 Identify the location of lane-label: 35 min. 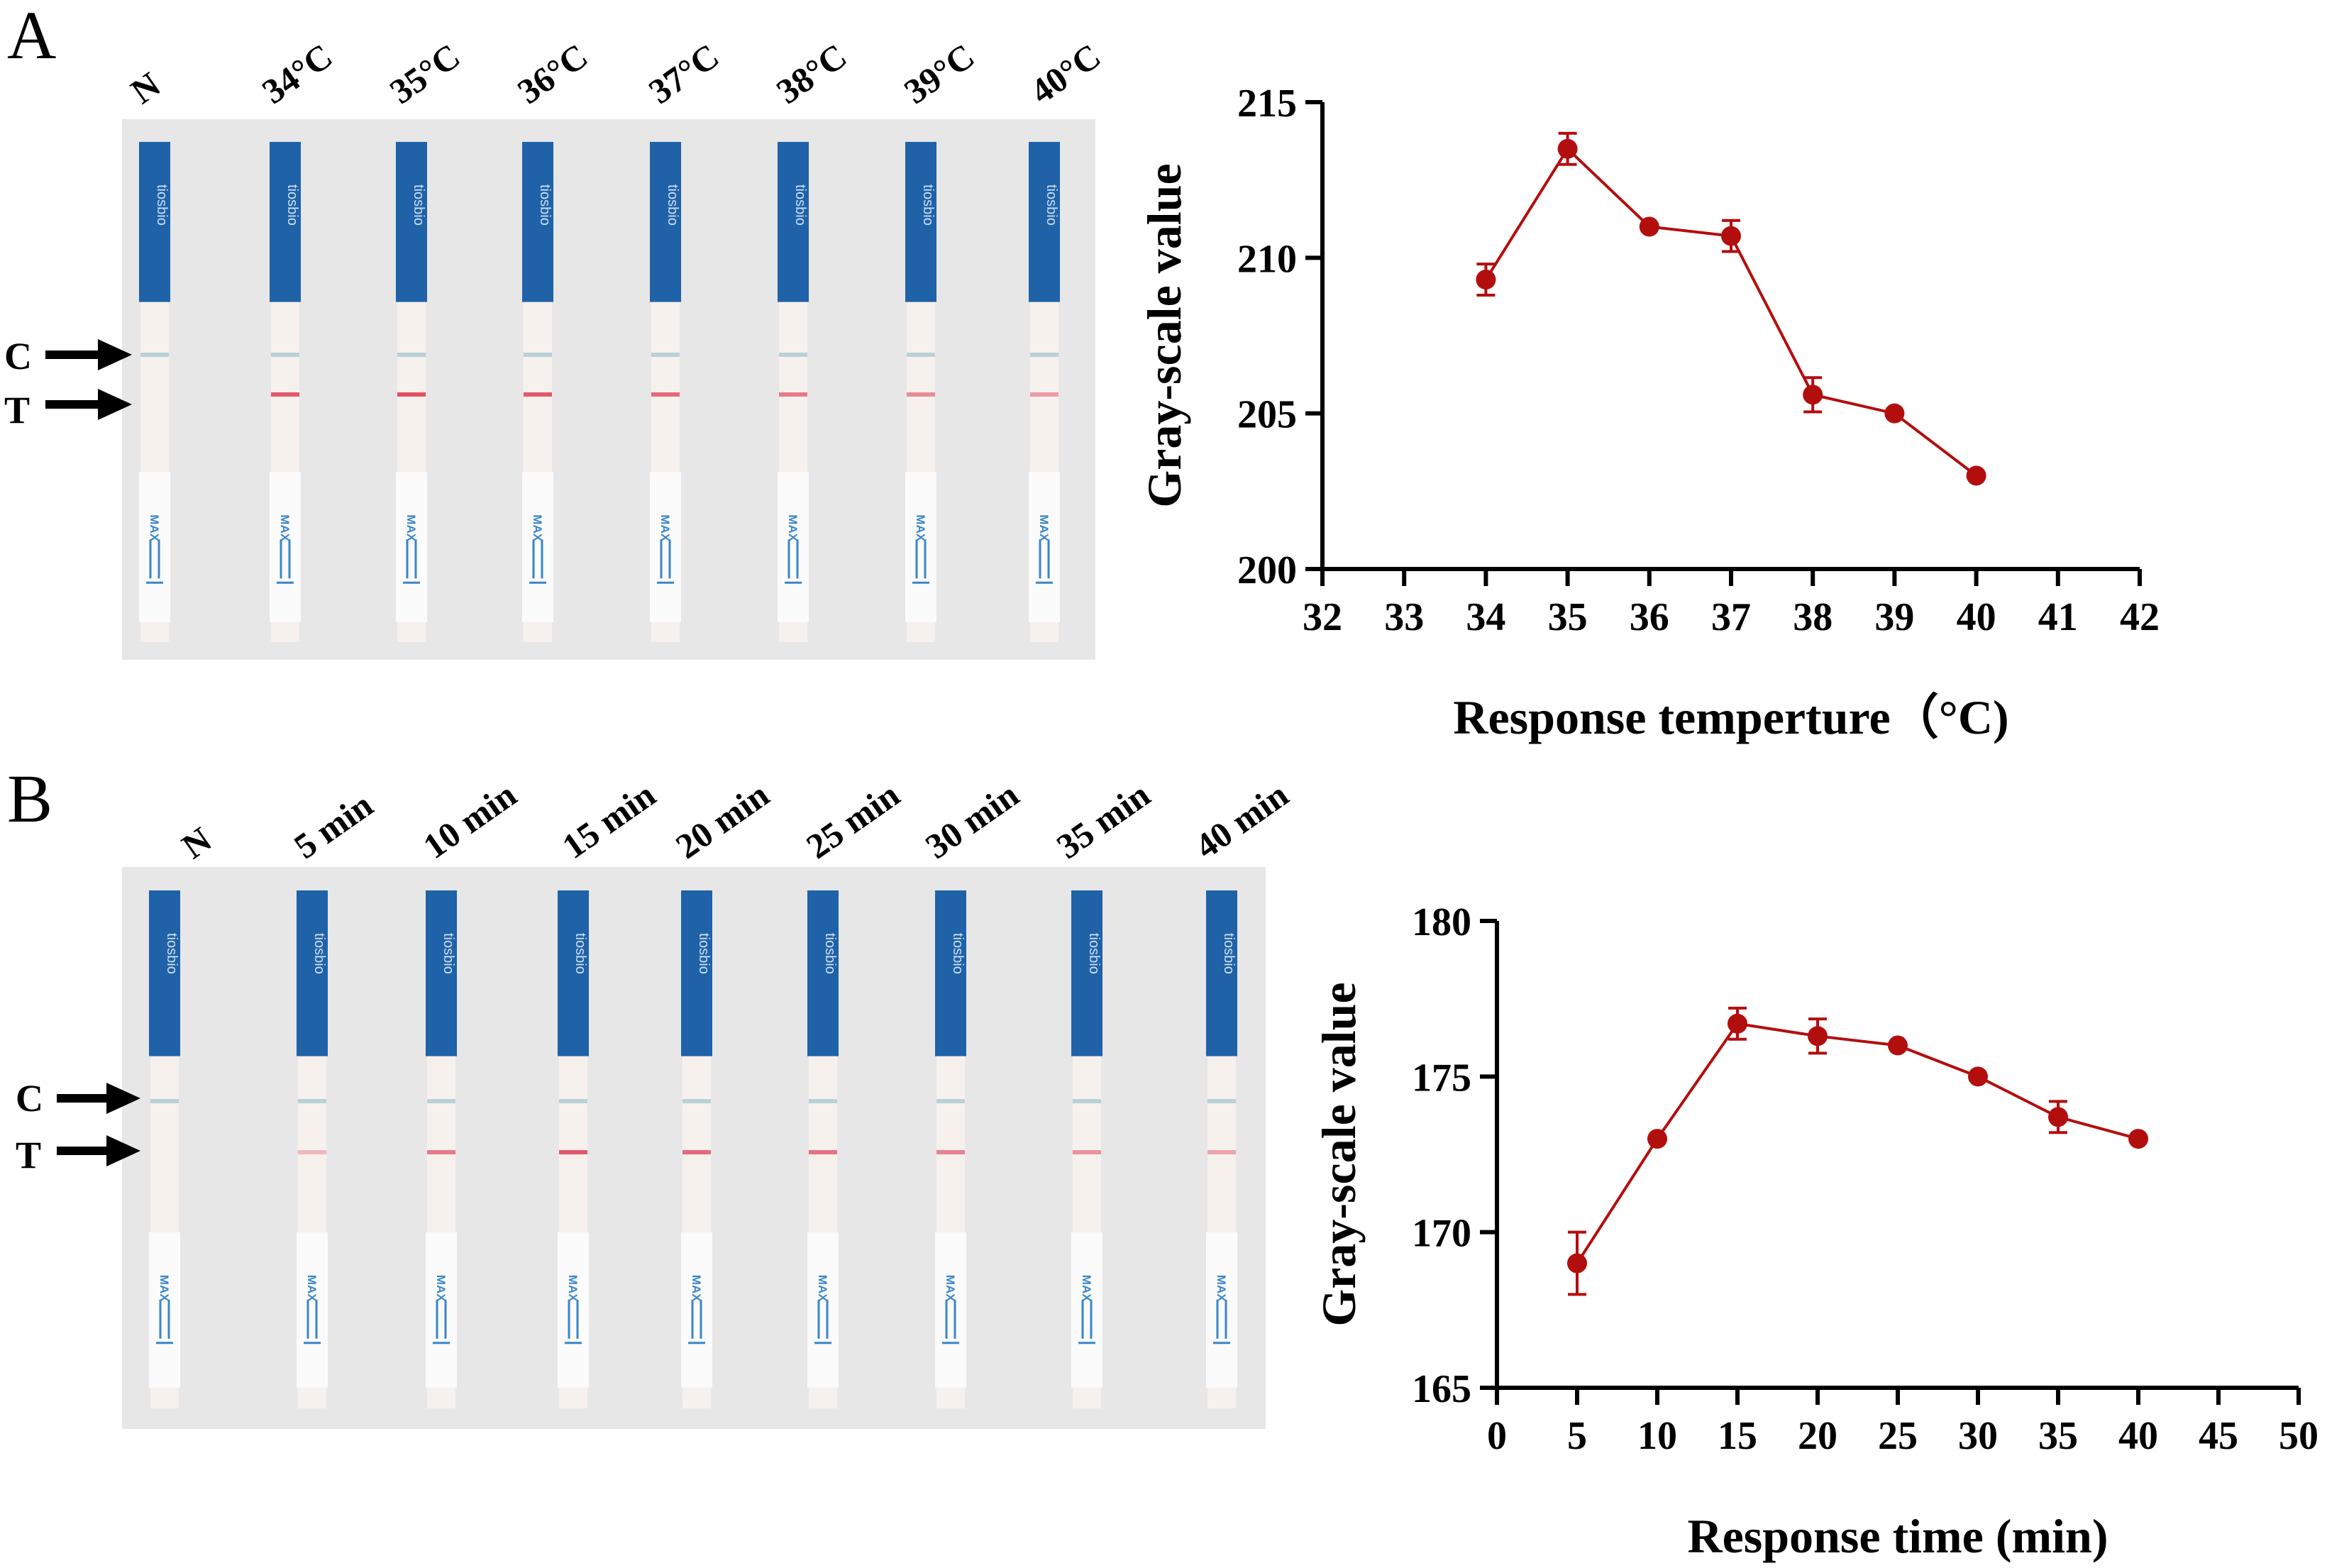
(1103, 820).